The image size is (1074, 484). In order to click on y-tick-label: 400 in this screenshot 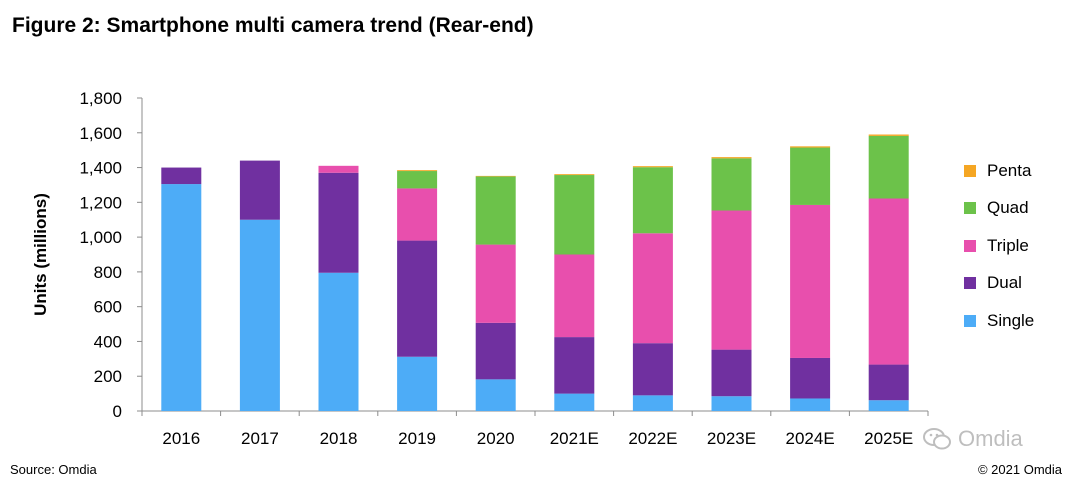, I will do `click(108, 341)`.